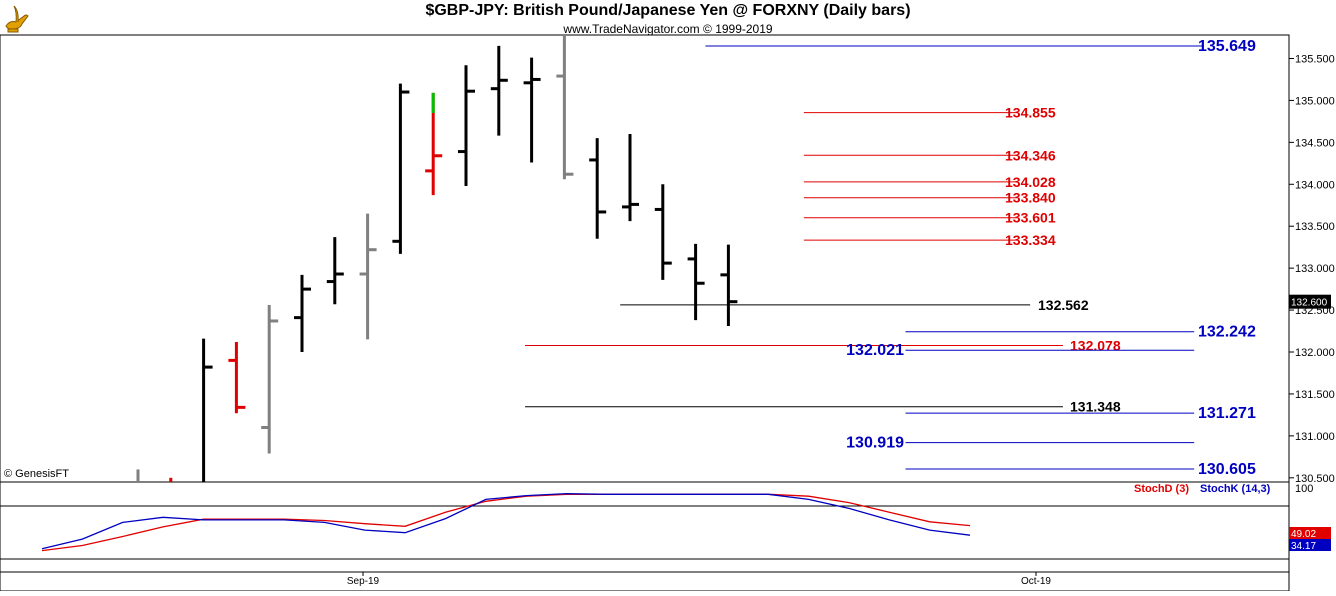  I want to click on level-label: 130.919, so click(875, 443).